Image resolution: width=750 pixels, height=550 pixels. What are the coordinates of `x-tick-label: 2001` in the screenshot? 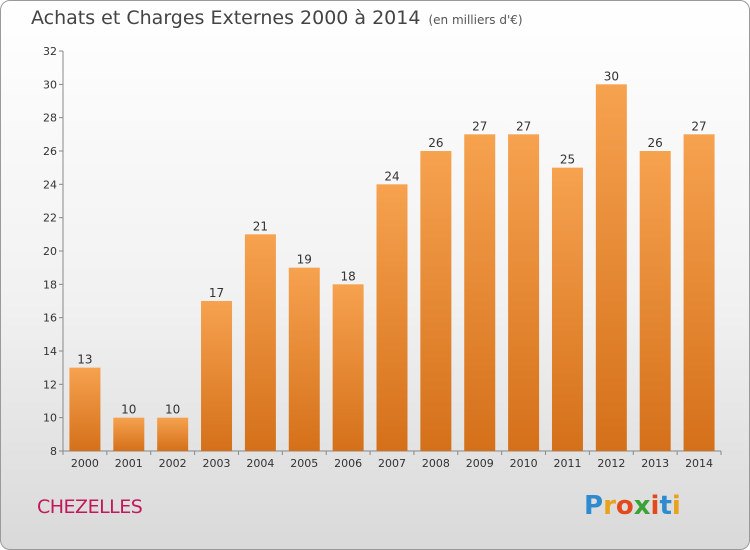 It's located at (129, 463).